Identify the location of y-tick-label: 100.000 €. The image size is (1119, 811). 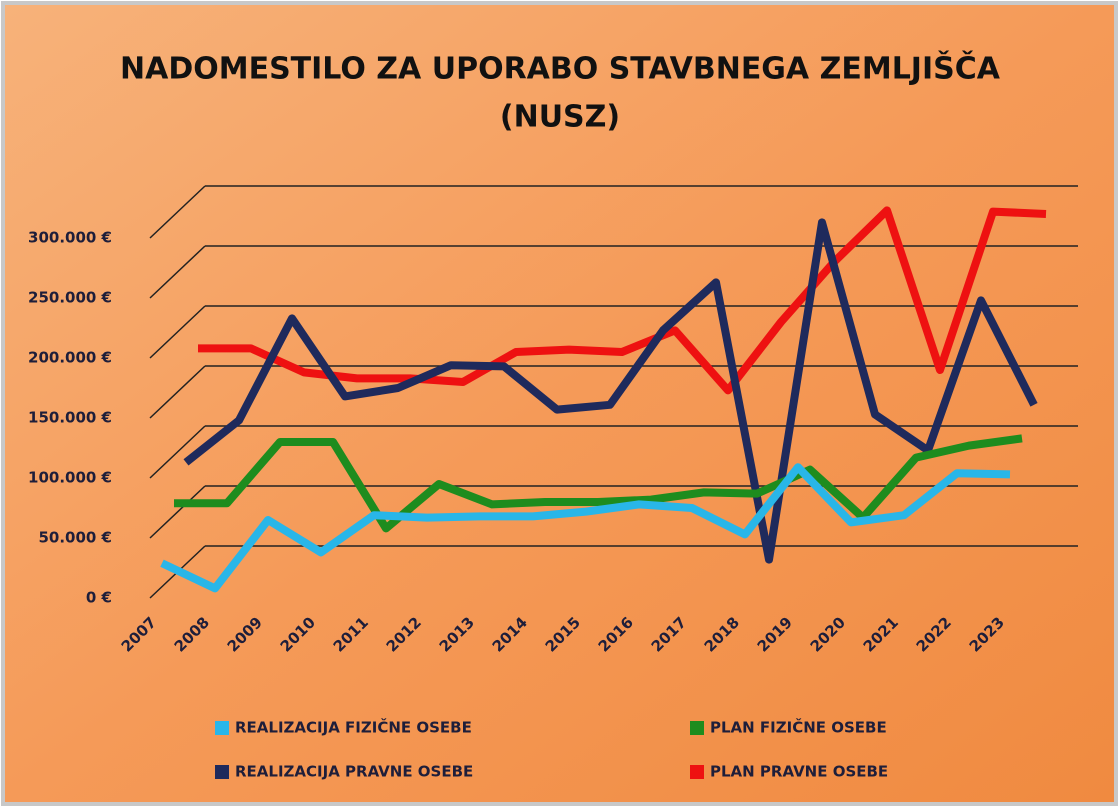
(70, 478).